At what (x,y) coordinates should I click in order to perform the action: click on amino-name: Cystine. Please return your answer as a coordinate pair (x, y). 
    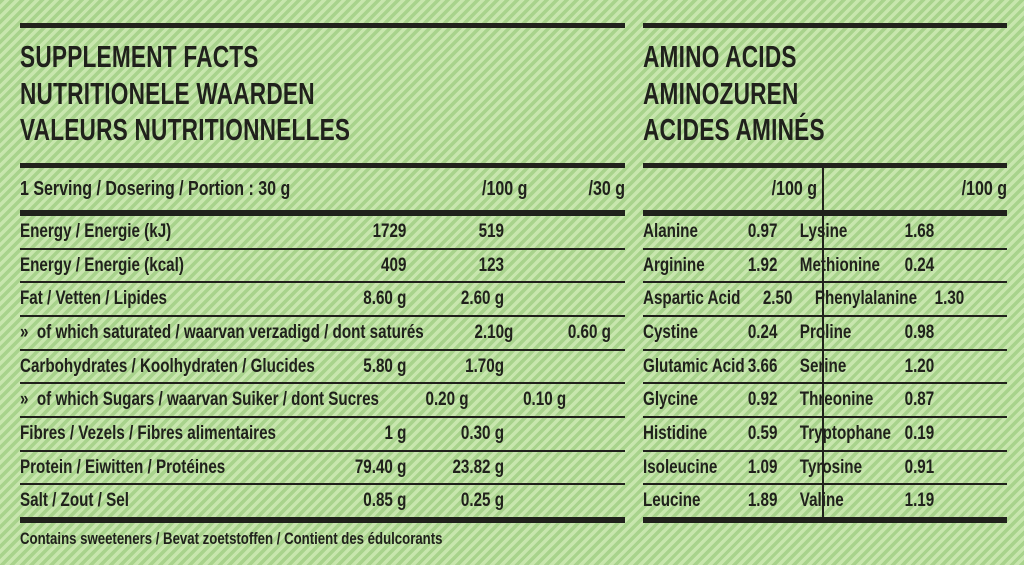
    Looking at the image, I should click on (670, 332).